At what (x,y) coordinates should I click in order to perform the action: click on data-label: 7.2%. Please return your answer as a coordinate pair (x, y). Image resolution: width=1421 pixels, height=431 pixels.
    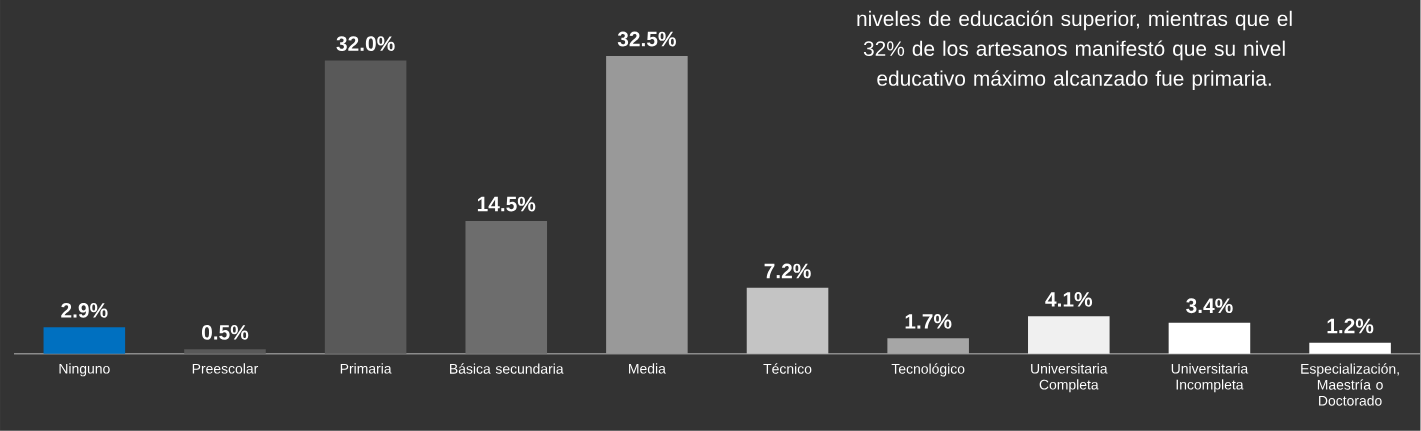
    Looking at the image, I should click on (787, 271).